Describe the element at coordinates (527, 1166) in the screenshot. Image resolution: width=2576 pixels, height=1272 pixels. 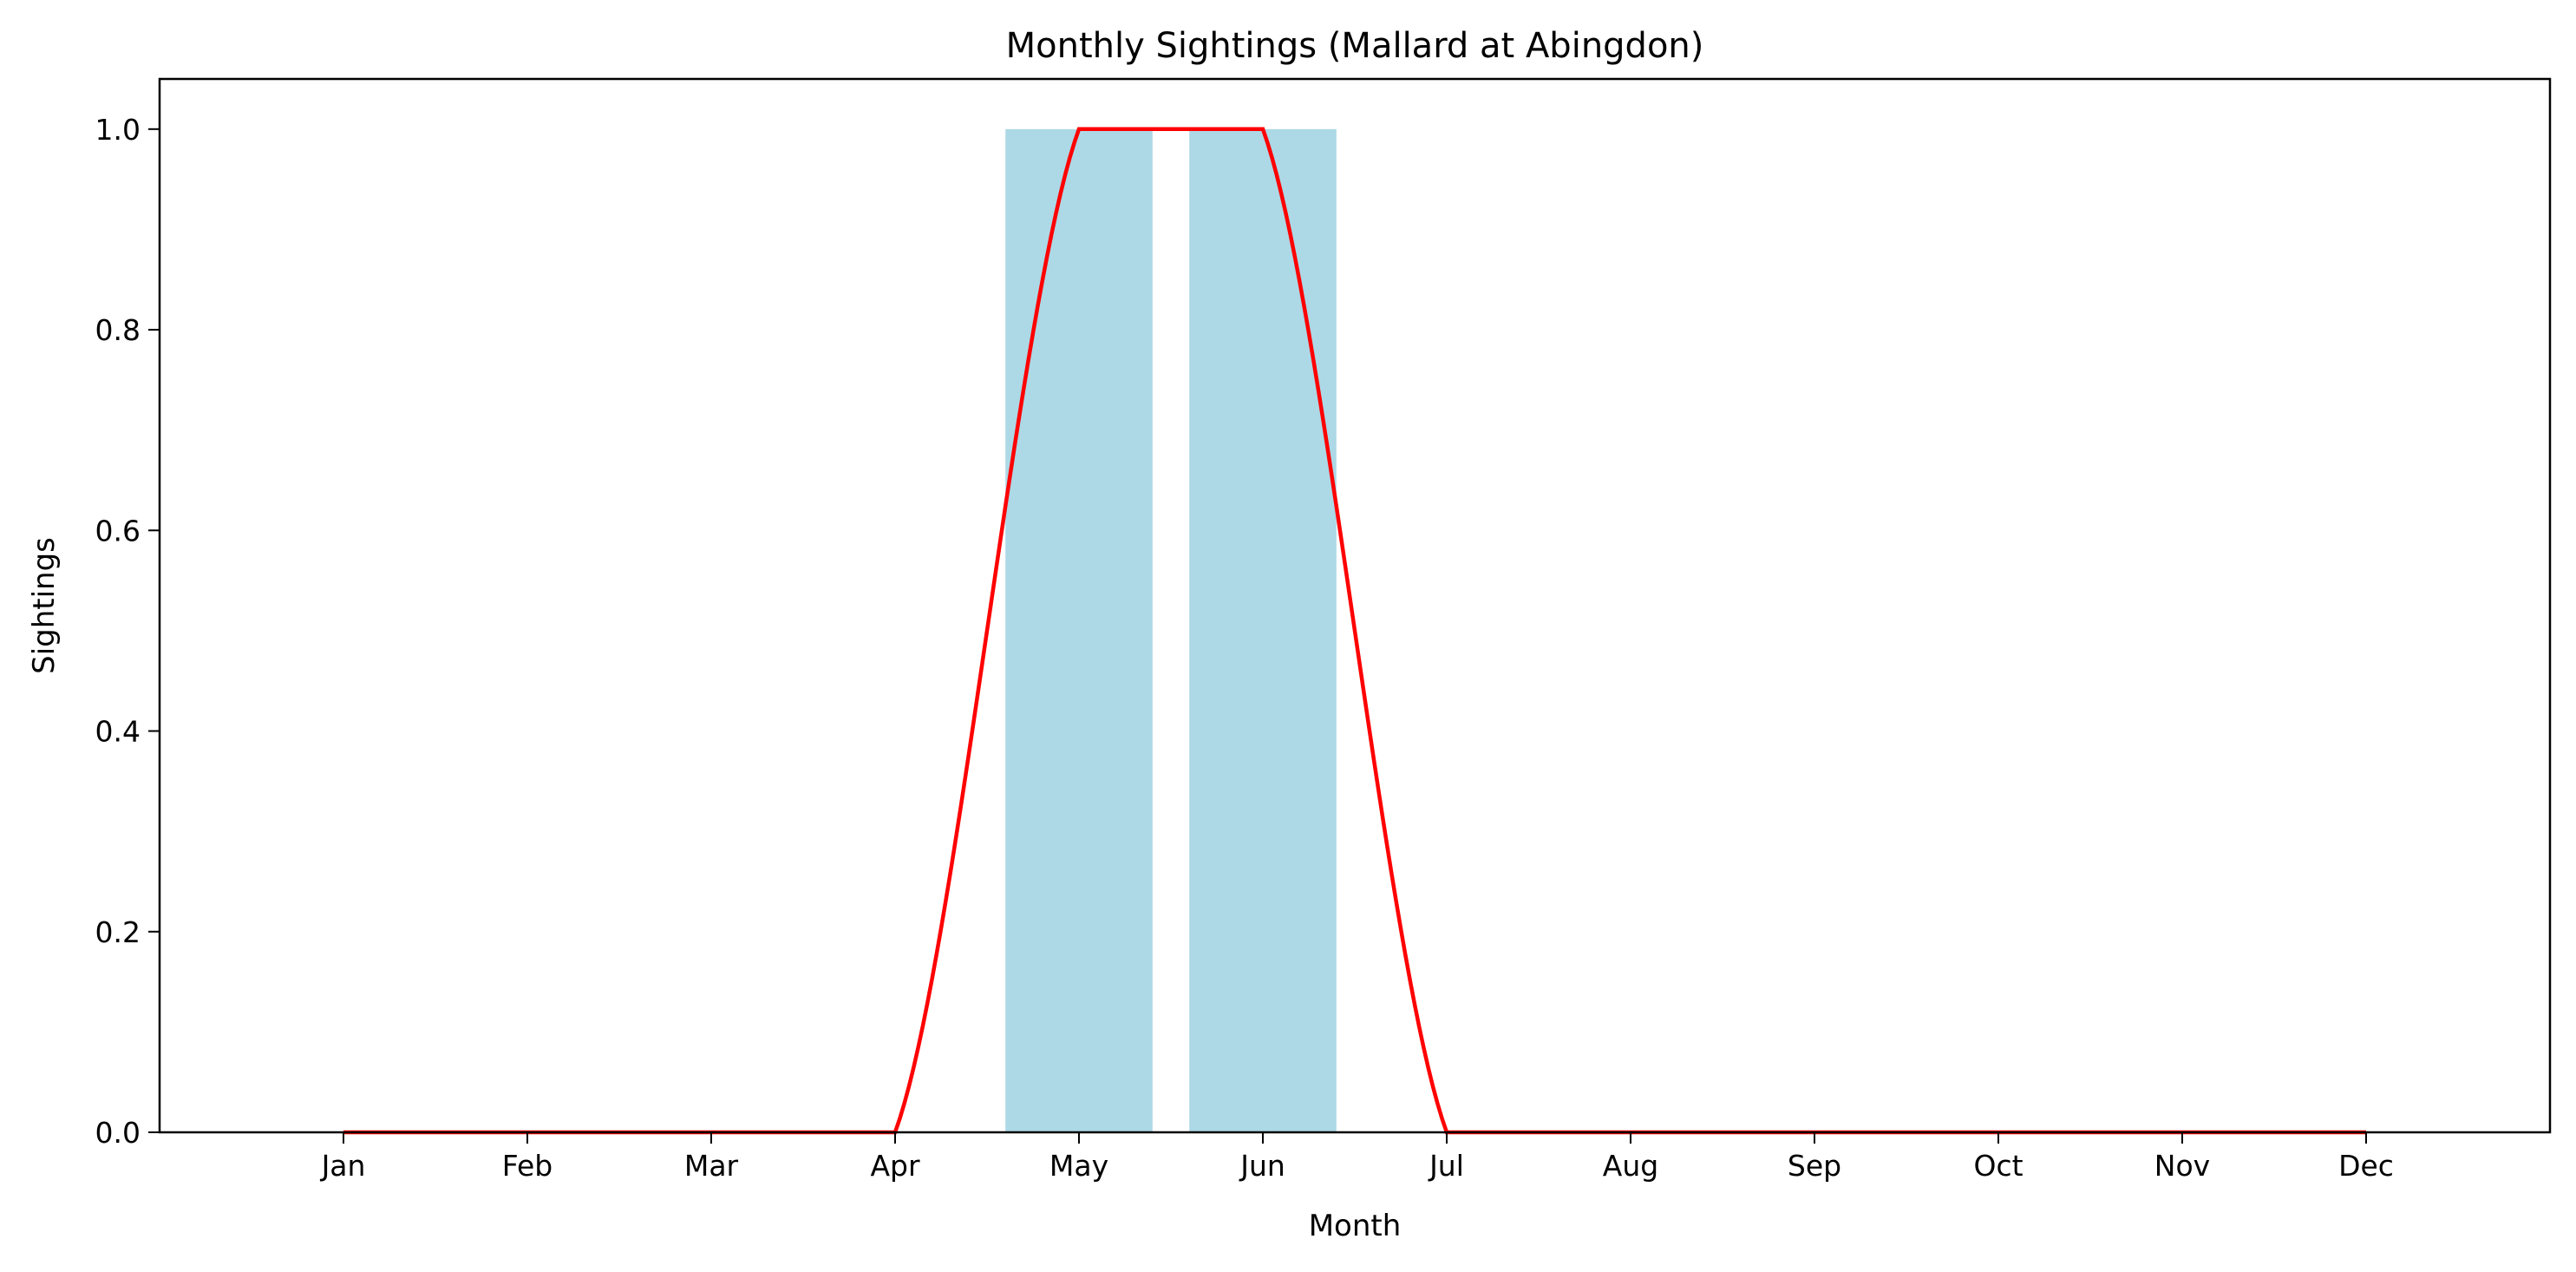
I see `x-tick-label: Feb` at that location.